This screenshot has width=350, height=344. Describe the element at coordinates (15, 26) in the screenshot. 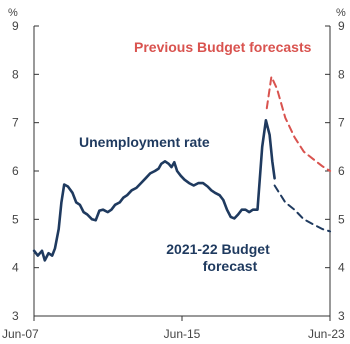

I see `y-tick-label-left: 9` at that location.